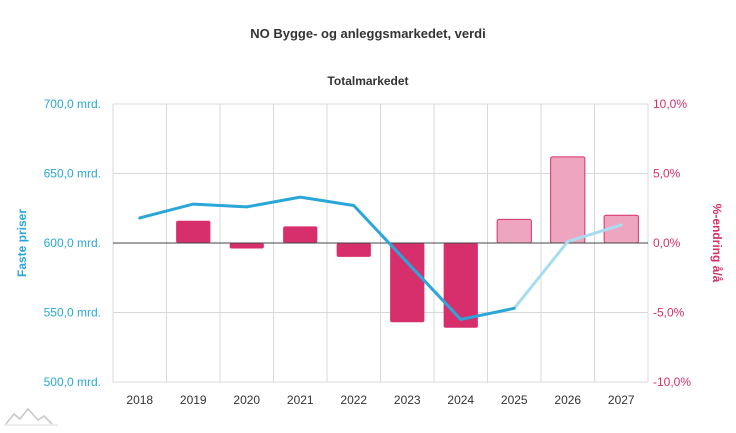 Image resolution: width=736 pixels, height=433 pixels. I want to click on right-tick-label: -10,0%, so click(672, 382).